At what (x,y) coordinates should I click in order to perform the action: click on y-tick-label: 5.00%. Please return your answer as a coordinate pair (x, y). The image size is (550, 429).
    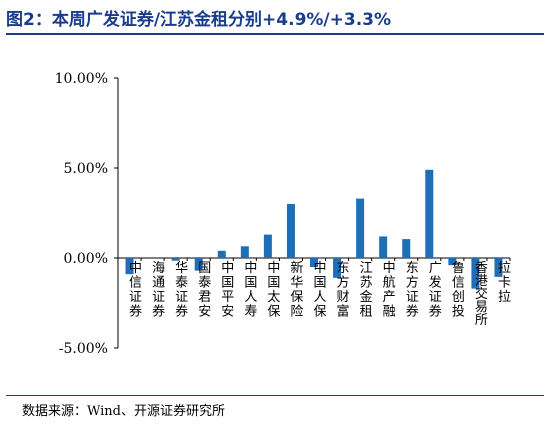
    Looking at the image, I should click on (86, 169).